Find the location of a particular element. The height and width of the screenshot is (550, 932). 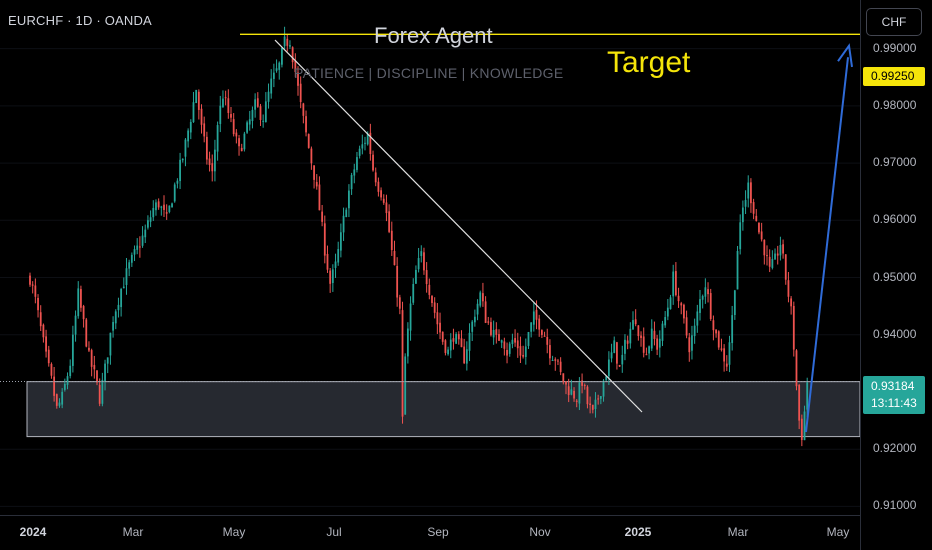

currency-button: CHF is located at coordinates (894, 22).